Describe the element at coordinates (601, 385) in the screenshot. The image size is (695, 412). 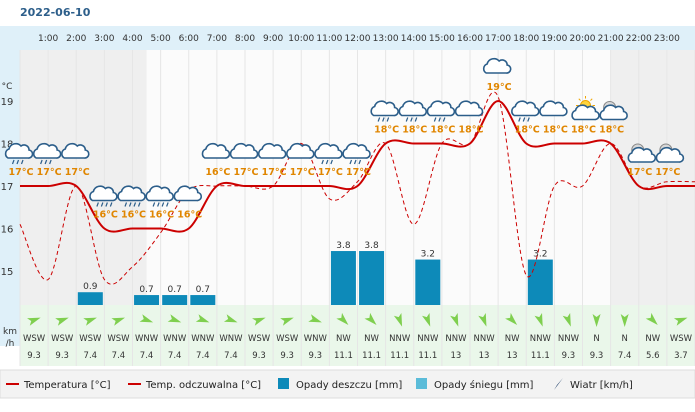
I see `legend-label: Wiatr [km/h]` at that location.